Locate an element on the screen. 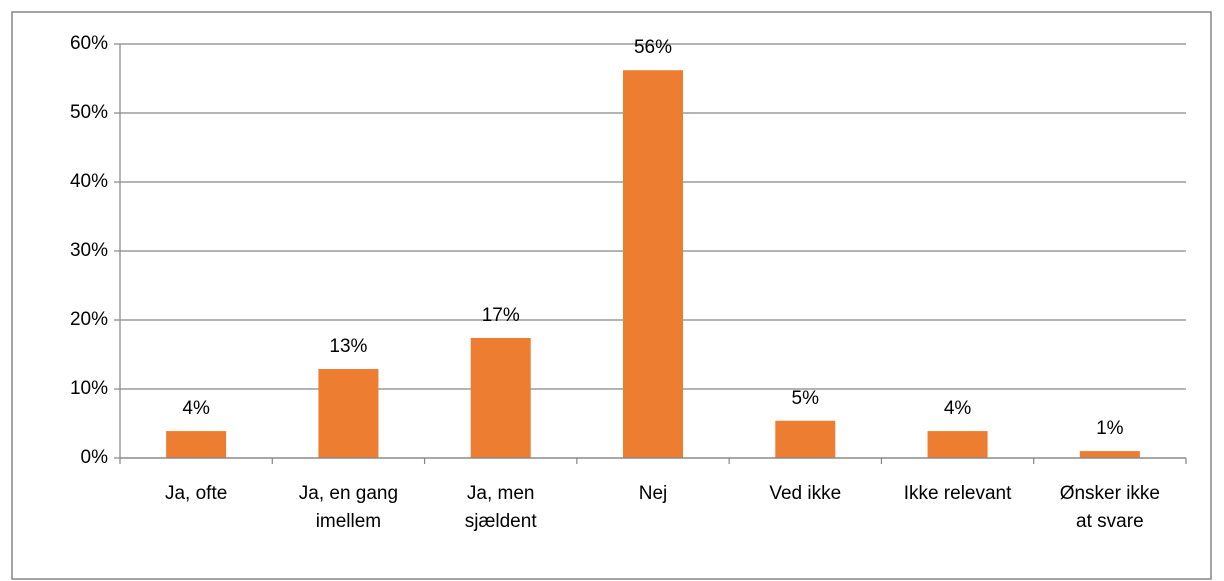 The image size is (1224, 581). value-label: 5% is located at coordinates (806, 398).